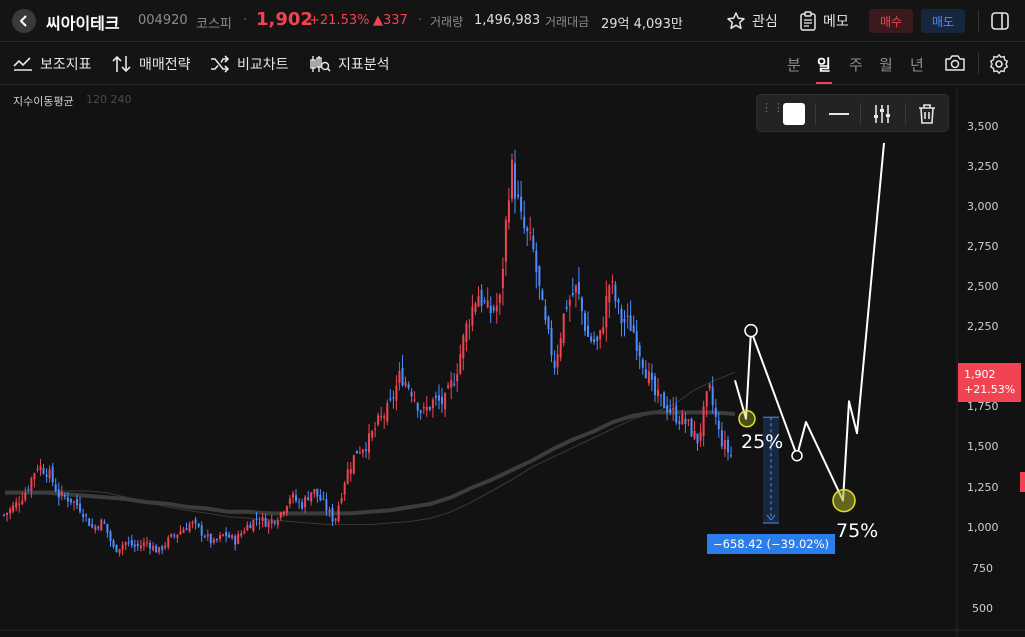 This screenshot has width=1025, height=637. I want to click on drag-handle-icon: ⋮⋮, so click(773, 107).